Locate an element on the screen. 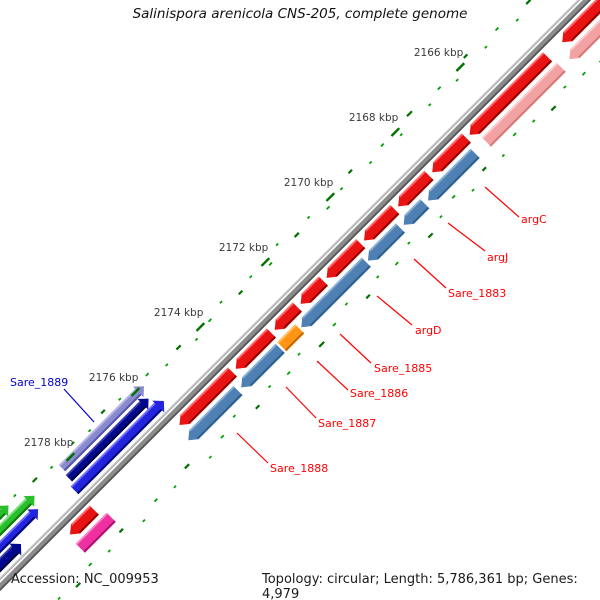  gene-label: Sare_1888 is located at coordinates (299, 468).